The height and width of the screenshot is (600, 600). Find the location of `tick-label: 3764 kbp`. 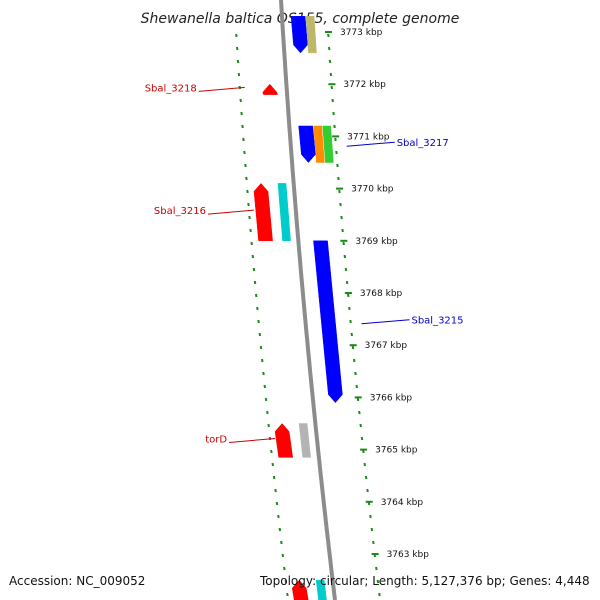

tick-label: 3764 kbp is located at coordinates (402, 503).